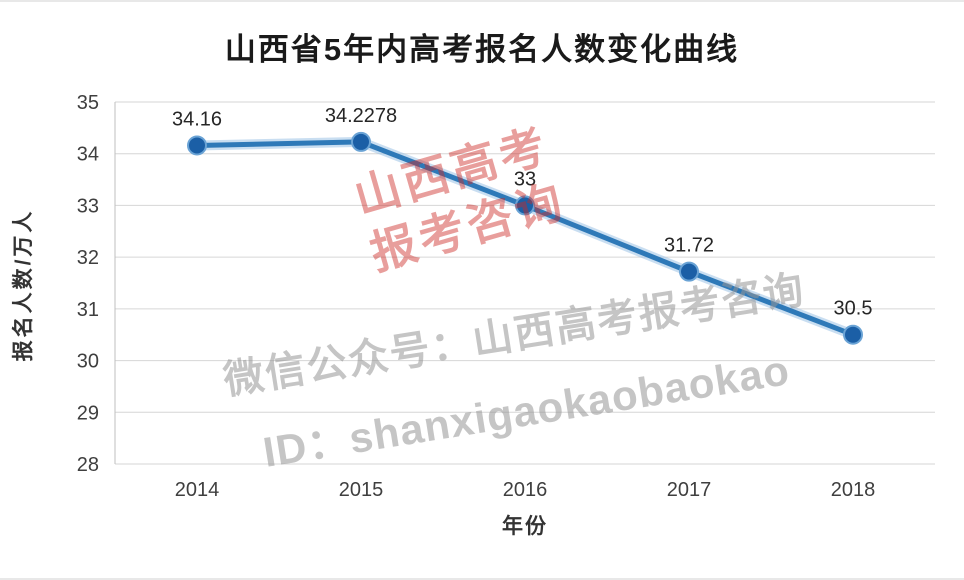 The height and width of the screenshot is (580, 964). I want to click on y-tick-label: 28, so click(88, 465).